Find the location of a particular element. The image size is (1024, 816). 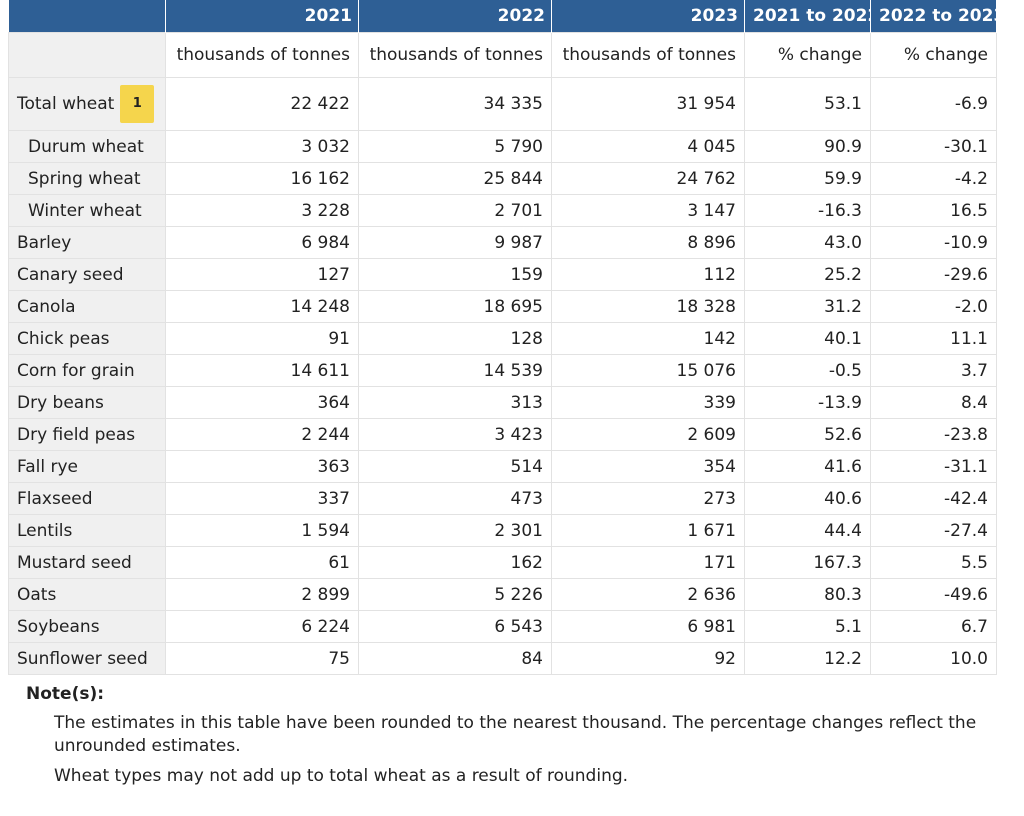

row-label: Canola is located at coordinates (46, 306).